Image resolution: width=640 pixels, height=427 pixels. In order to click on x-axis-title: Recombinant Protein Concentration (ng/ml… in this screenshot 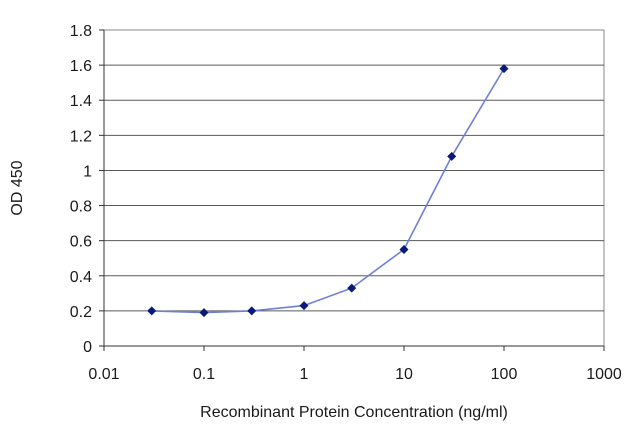, I will do `click(354, 412)`.